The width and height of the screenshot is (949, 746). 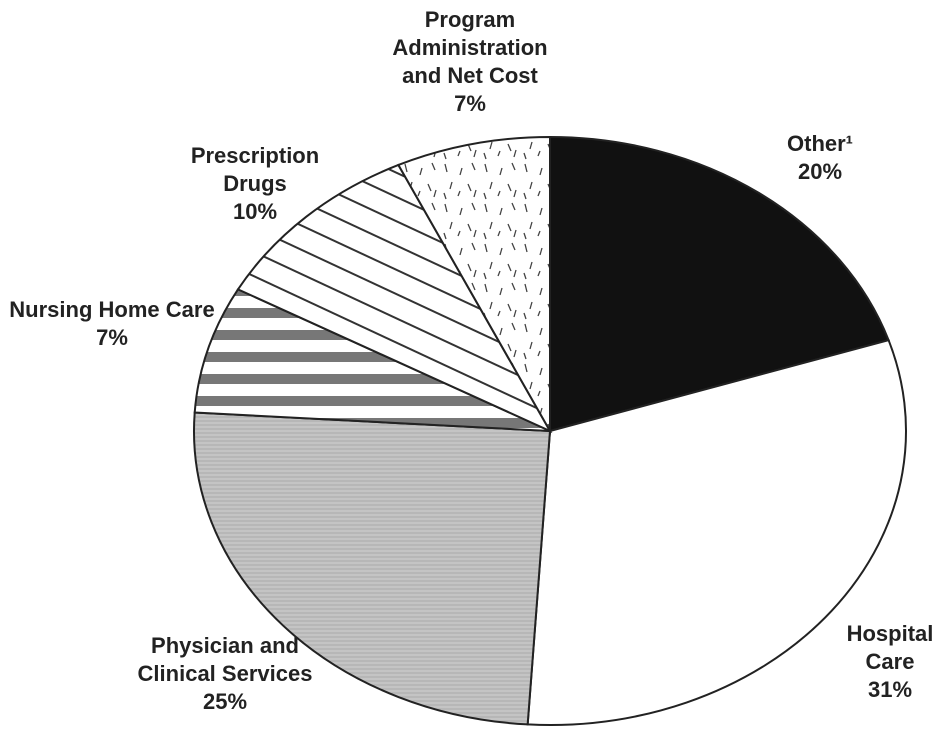 I want to click on value-label: 10%, so click(x=255, y=211).